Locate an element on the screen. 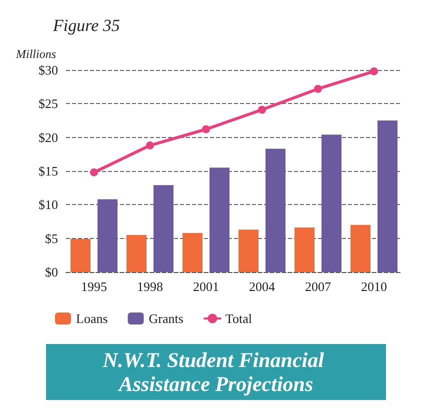 The width and height of the screenshot is (432, 412). legend-label: Grants is located at coordinates (166, 318).